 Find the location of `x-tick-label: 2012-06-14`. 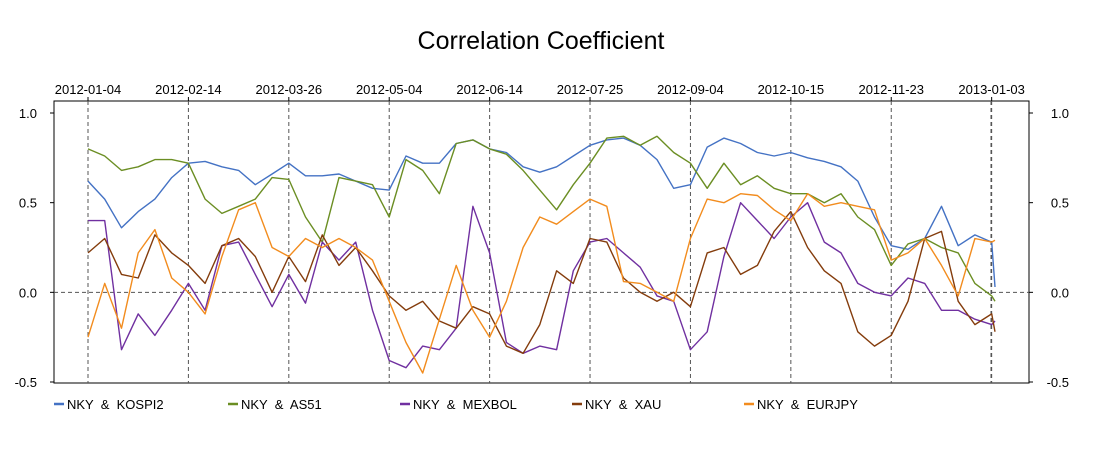

x-tick-label: 2012-06-14 is located at coordinates (489, 89).